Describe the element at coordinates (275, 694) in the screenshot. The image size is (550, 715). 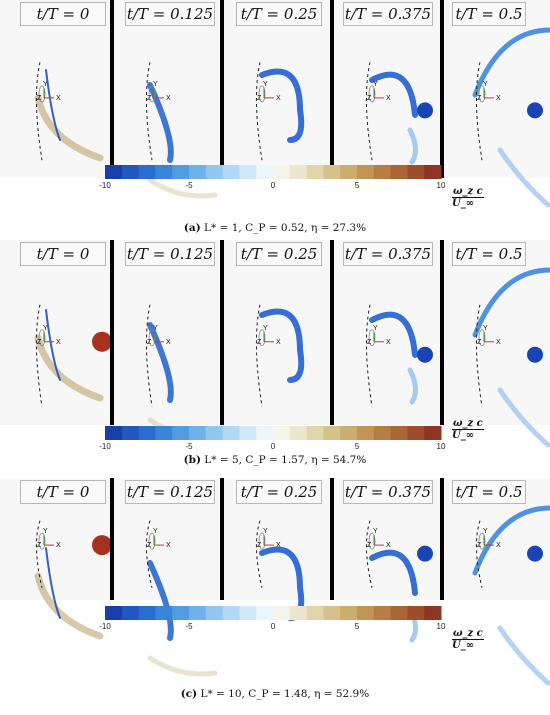
I see `caption-c: (c) L* = 10, C_P = 1.48, η = 52.9%` at that location.